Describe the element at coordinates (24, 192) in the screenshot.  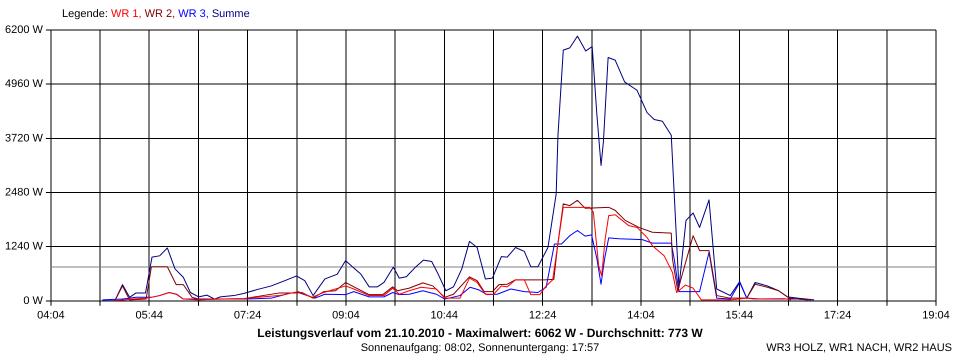
I see `y-tick-label: 2480 W` at that location.